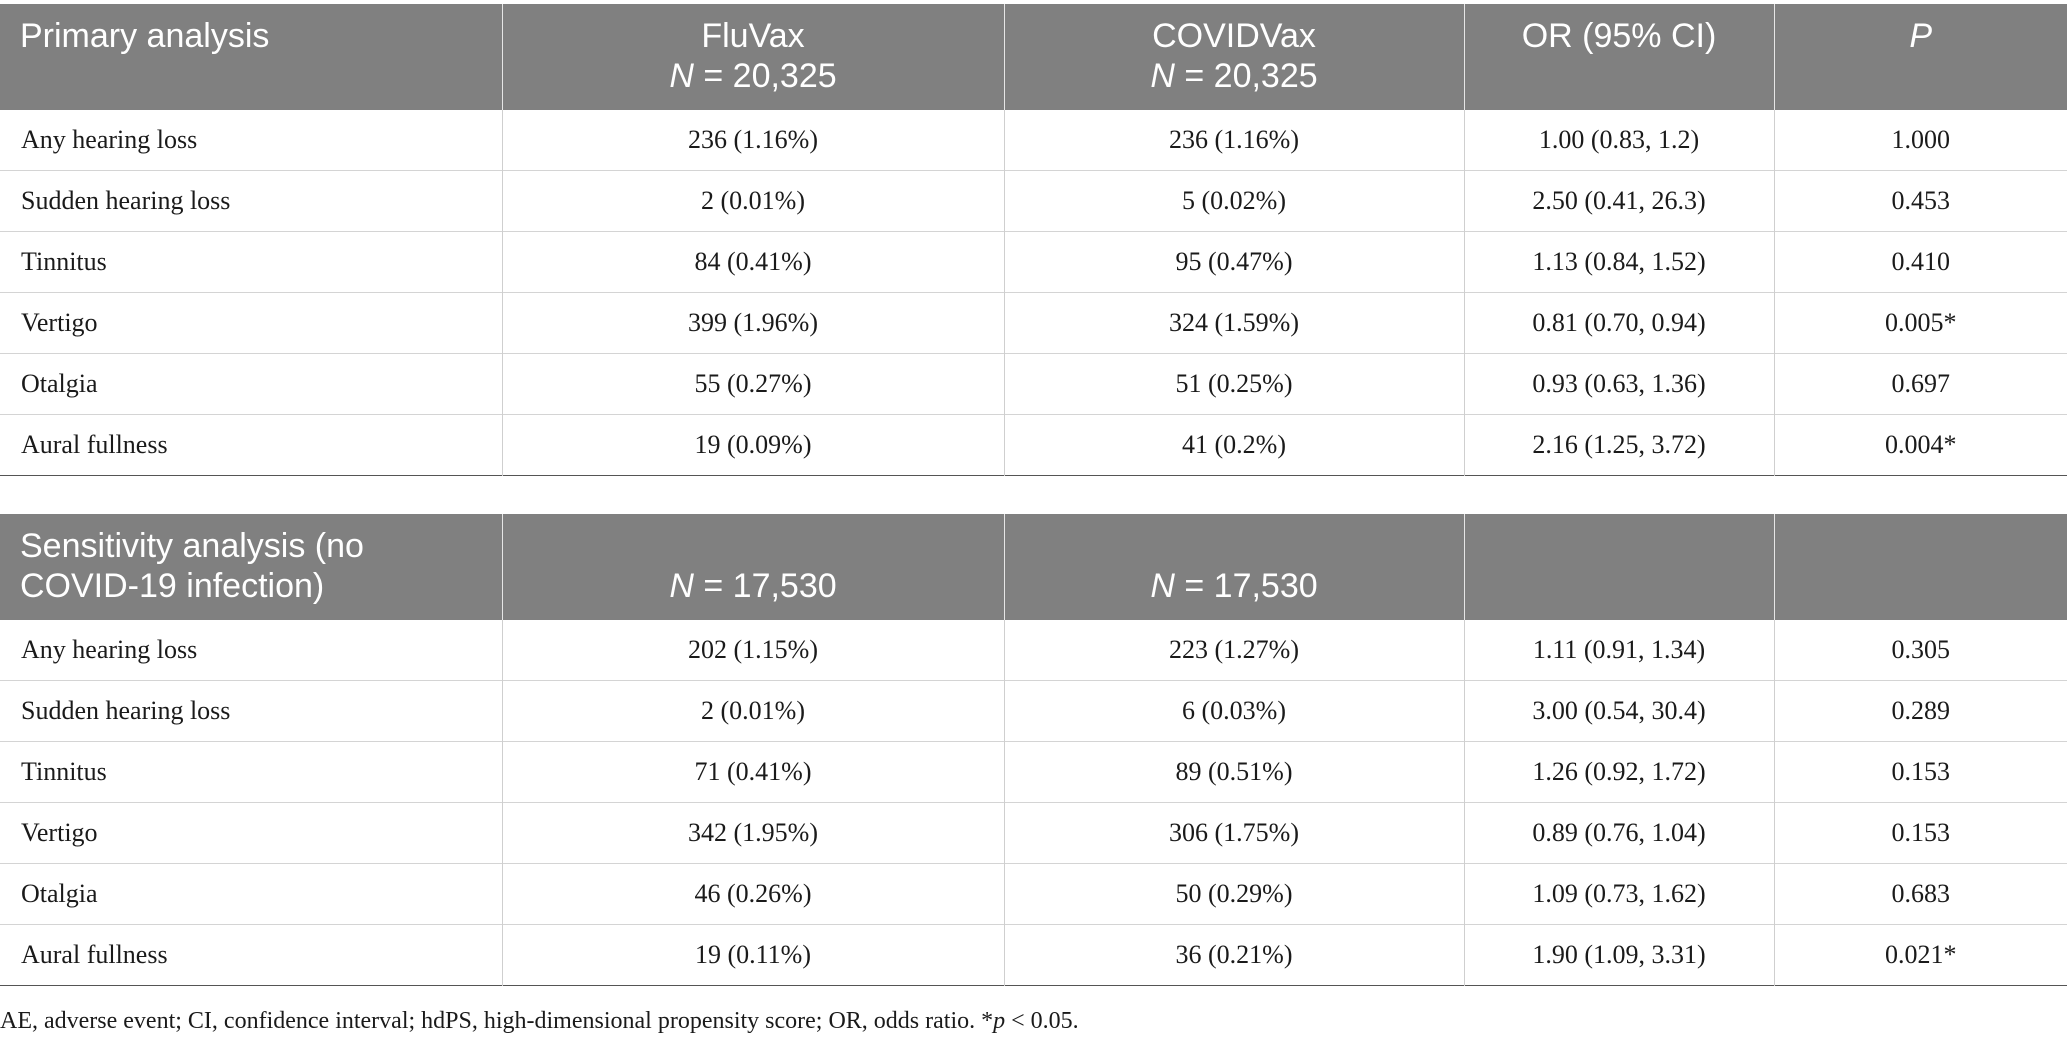  Describe the element at coordinates (1920, 57) in the screenshot. I see `p-value-header: P` at that location.